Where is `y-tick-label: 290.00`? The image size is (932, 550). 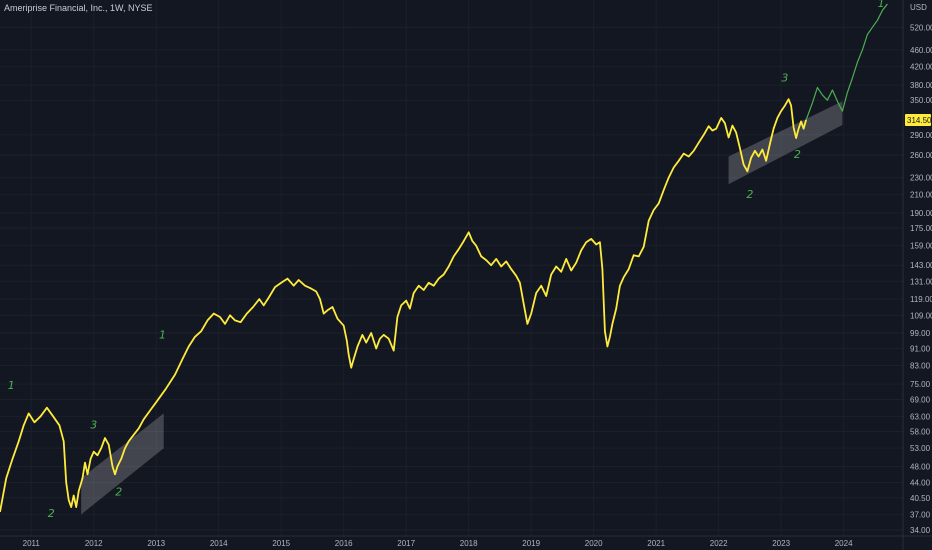 y-tick-label: 290.00 is located at coordinates (921, 135).